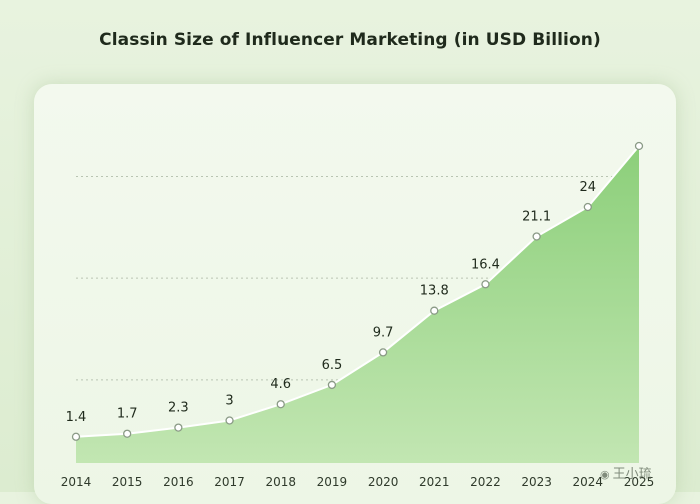 Image resolution: width=700 pixels, height=504 pixels. Describe the element at coordinates (536, 216) in the screenshot. I see `data-label-2023: 21.1` at that location.